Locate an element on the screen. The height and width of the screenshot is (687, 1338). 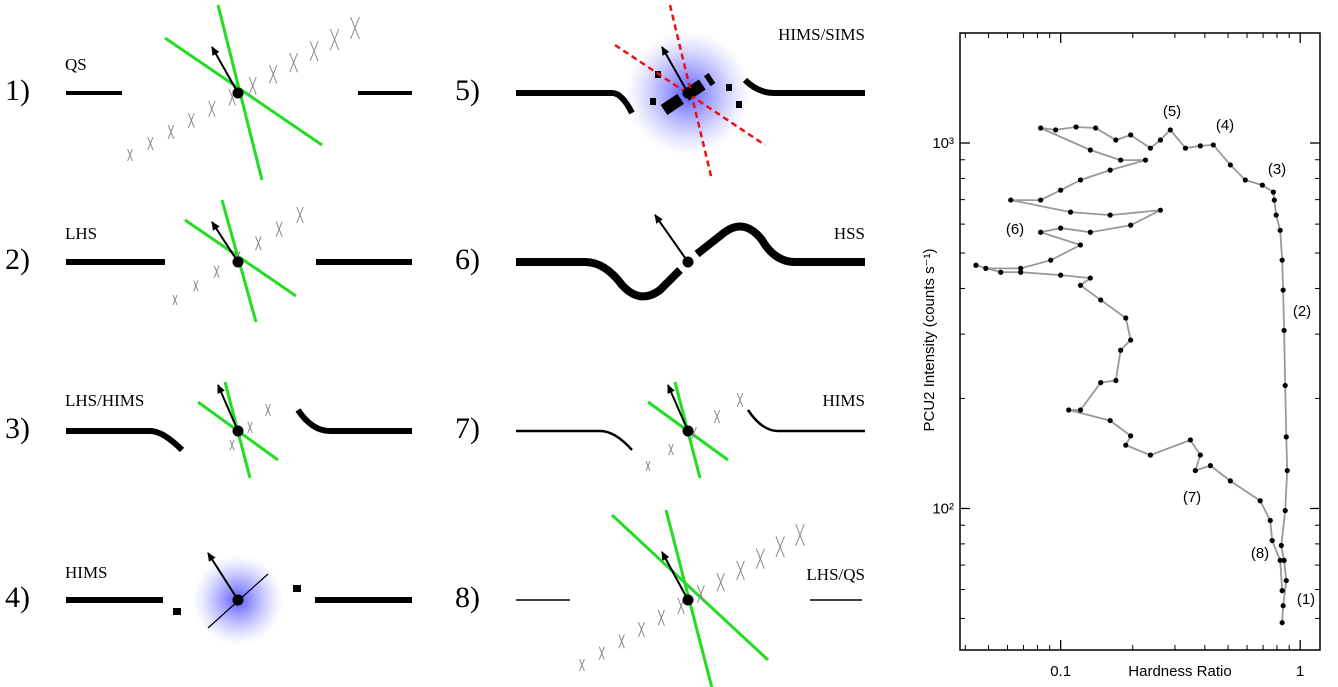
annotation: (5) is located at coordinates (1172, 111).